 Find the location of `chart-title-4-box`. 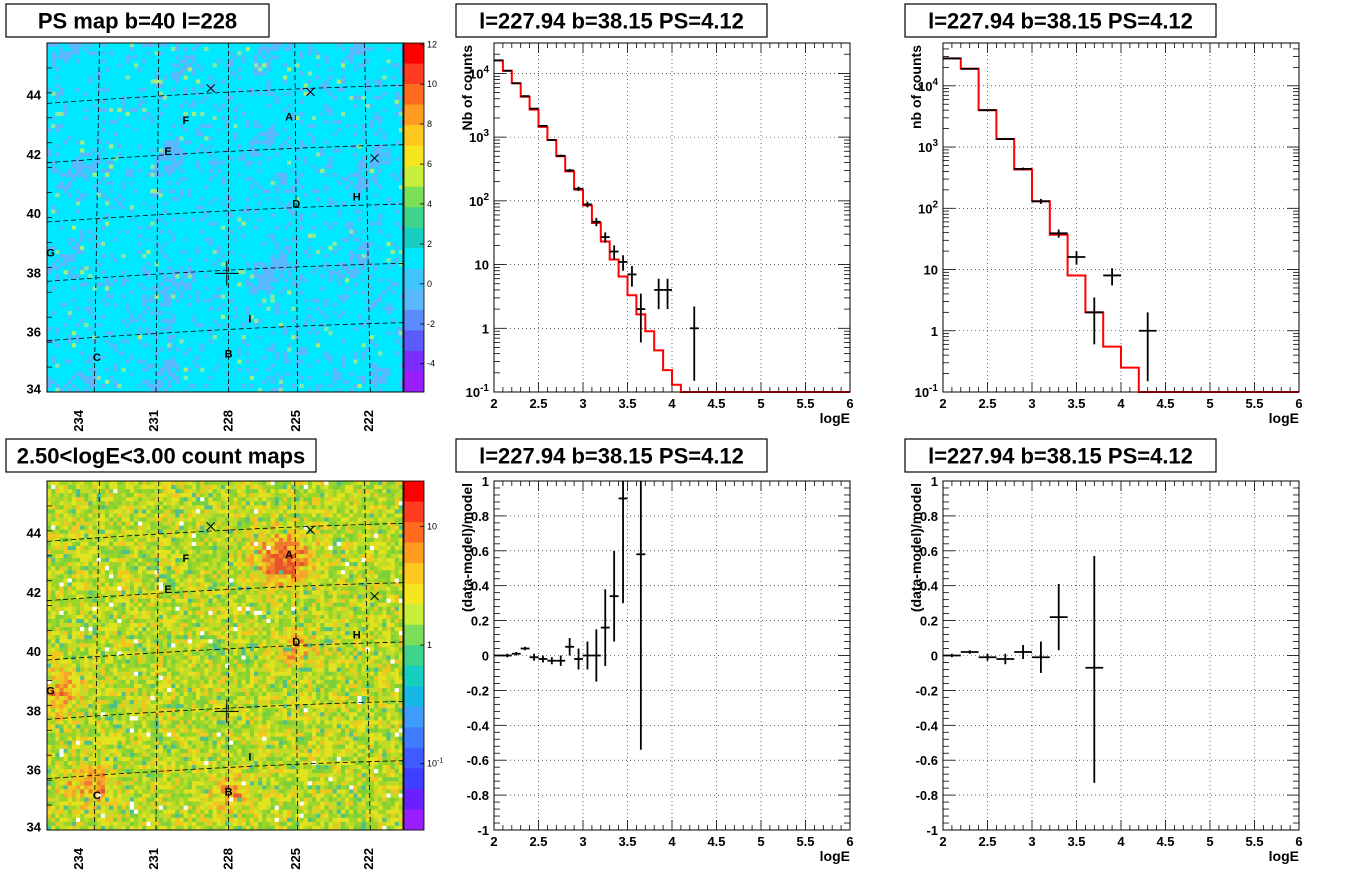

chart-title-4-box is located at coordinates (1060, 455).